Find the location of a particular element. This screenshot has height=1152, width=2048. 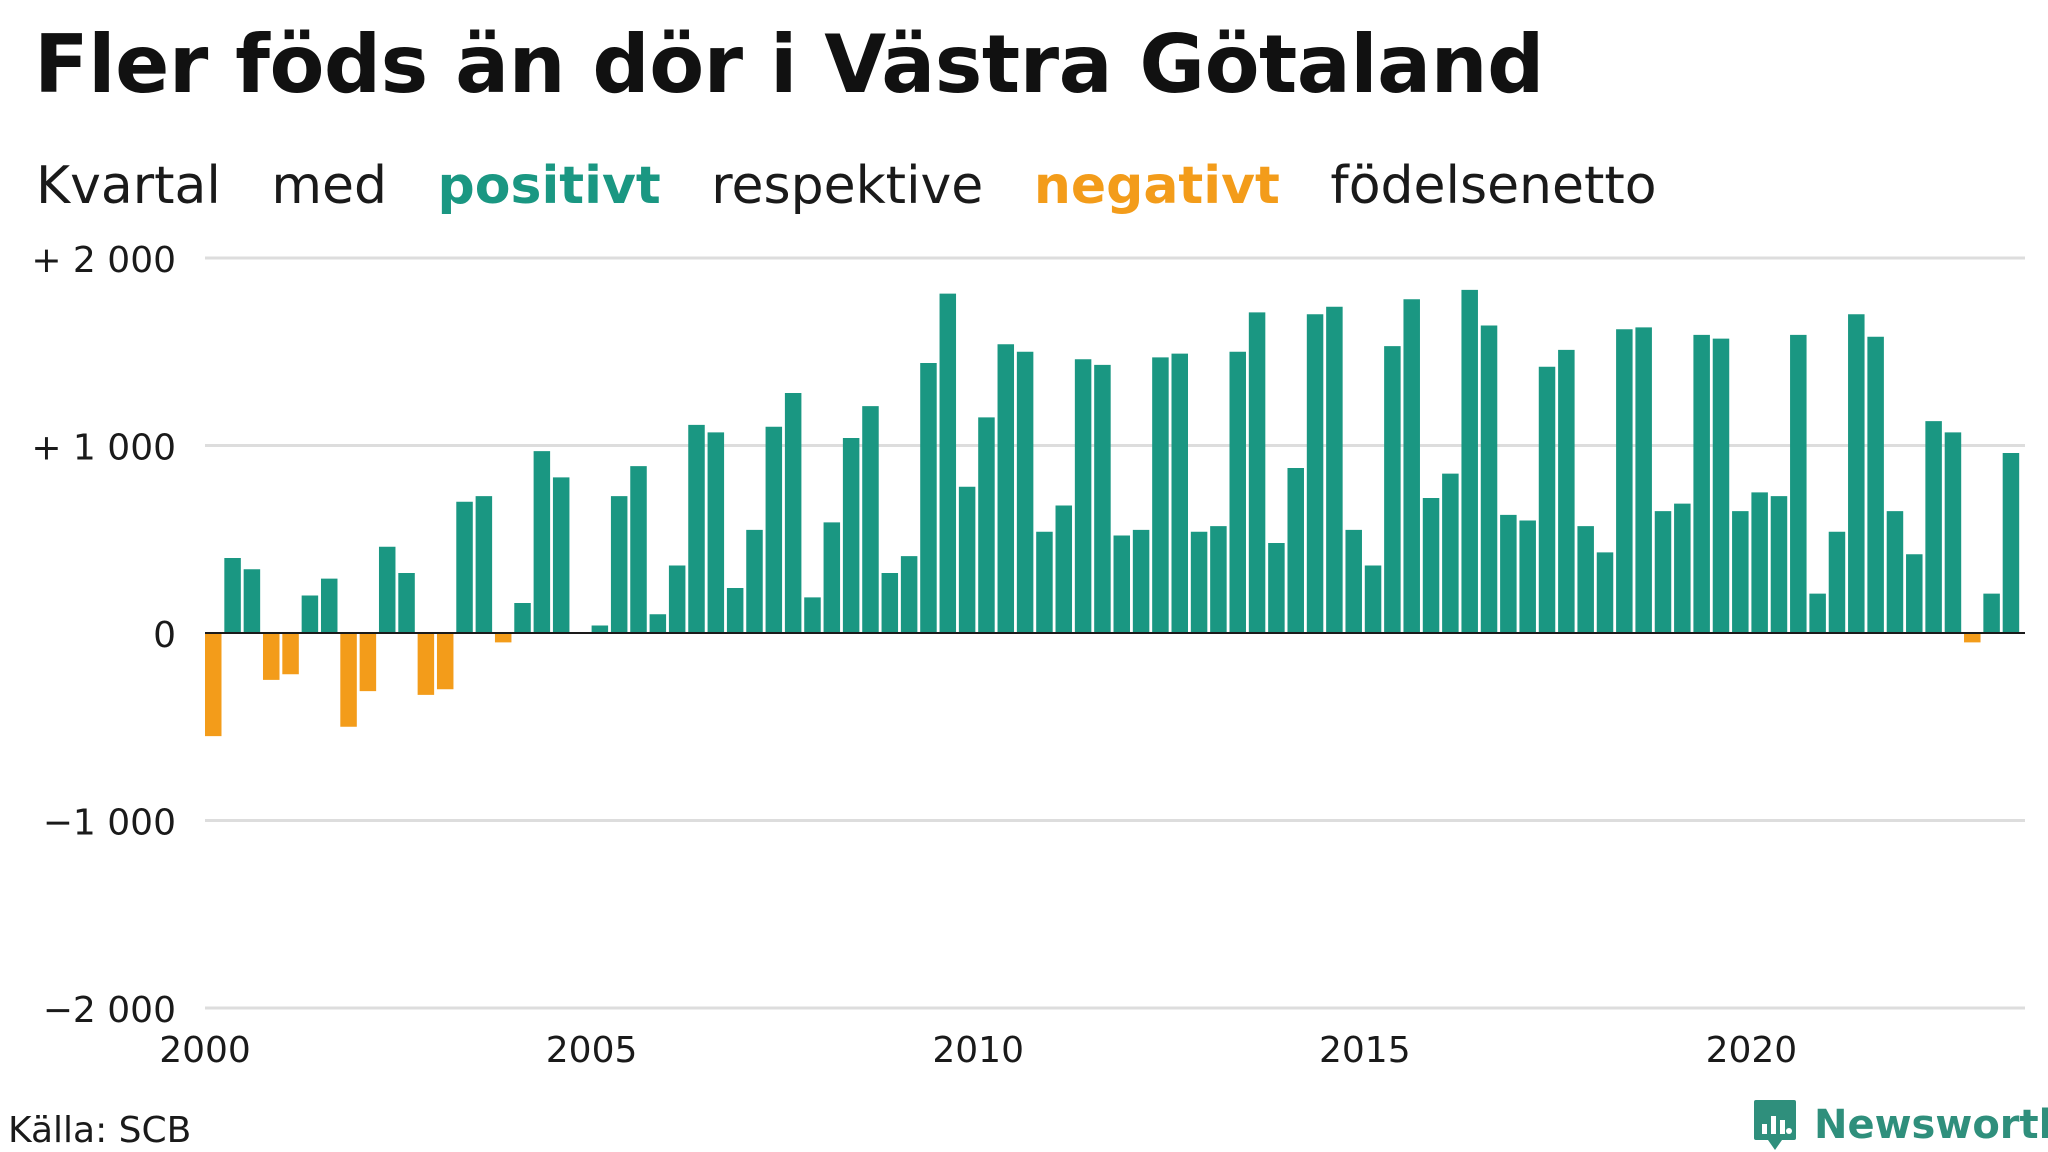

y-tick-label: 0 is located at coordinates (164, 635).